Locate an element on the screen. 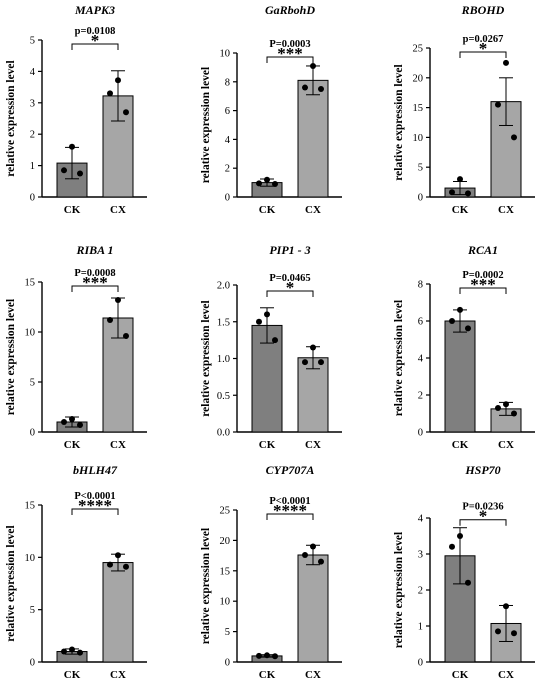 This screenshot has width=550, height=685. chart-title: GaRbohD is located at coordinates (290, 10).